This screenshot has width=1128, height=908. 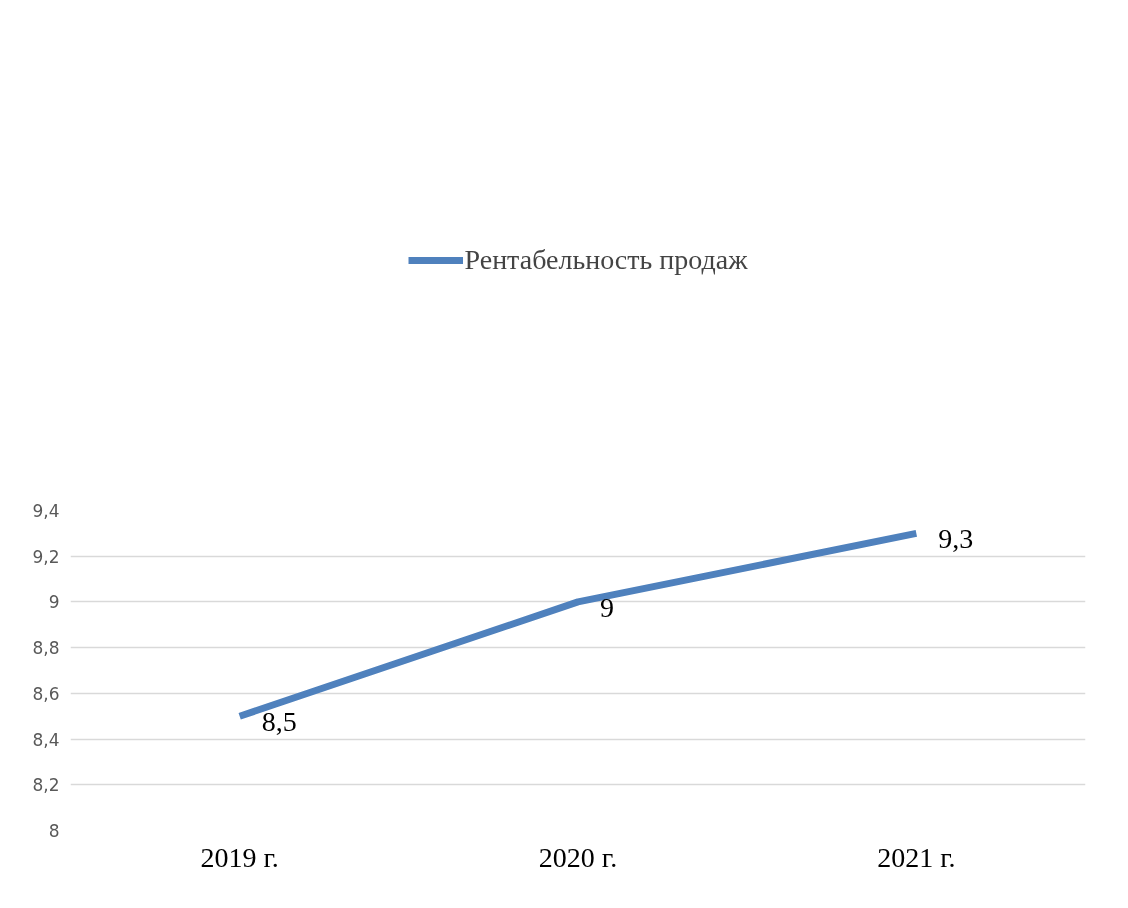 I want to click on y-tick-label: 9,2, so click(x=46, y=556).